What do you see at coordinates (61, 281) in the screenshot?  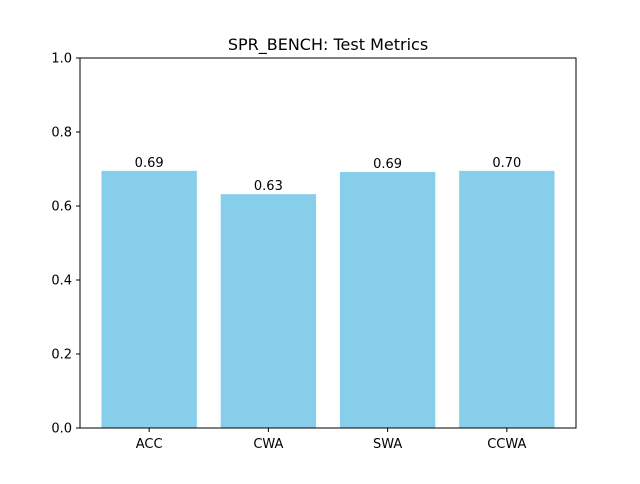 I see `y-tick-label: 0.4` at bounding box center [61, 281].